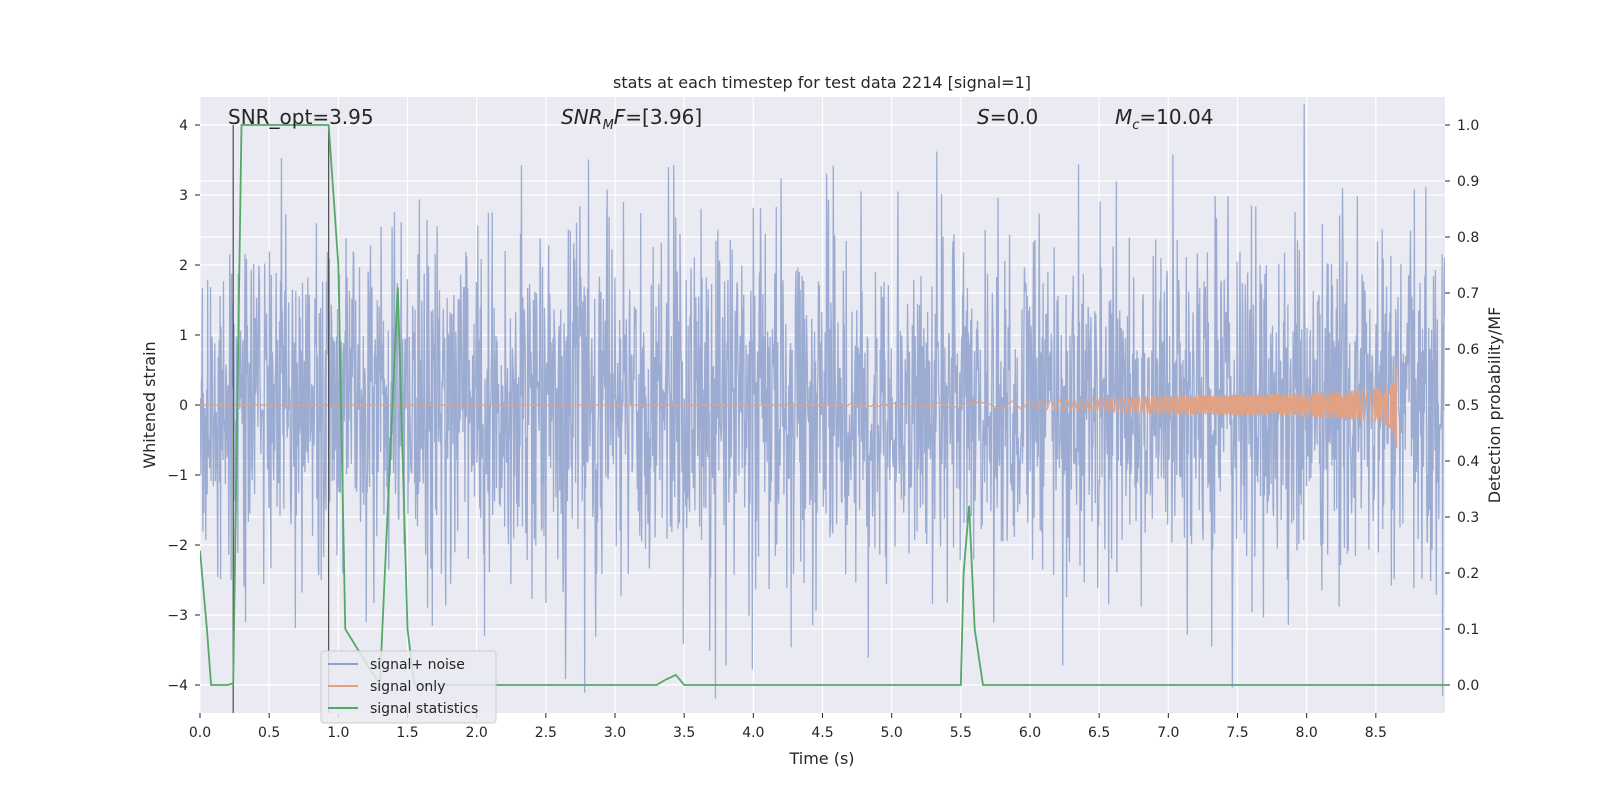 This screenshot has width=1600, height=800. I want to click on annotation-snr-mf-name: SNR, so click(582, 117).